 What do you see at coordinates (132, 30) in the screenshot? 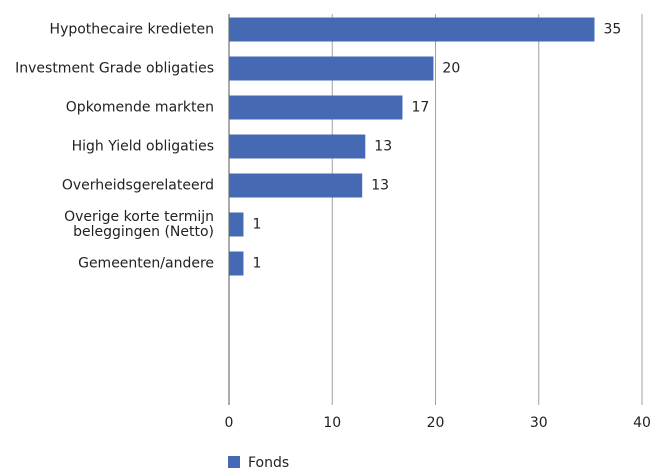
I see `y-tick-label: Hypothecaire kredieten` at bounding box center [132, 30].